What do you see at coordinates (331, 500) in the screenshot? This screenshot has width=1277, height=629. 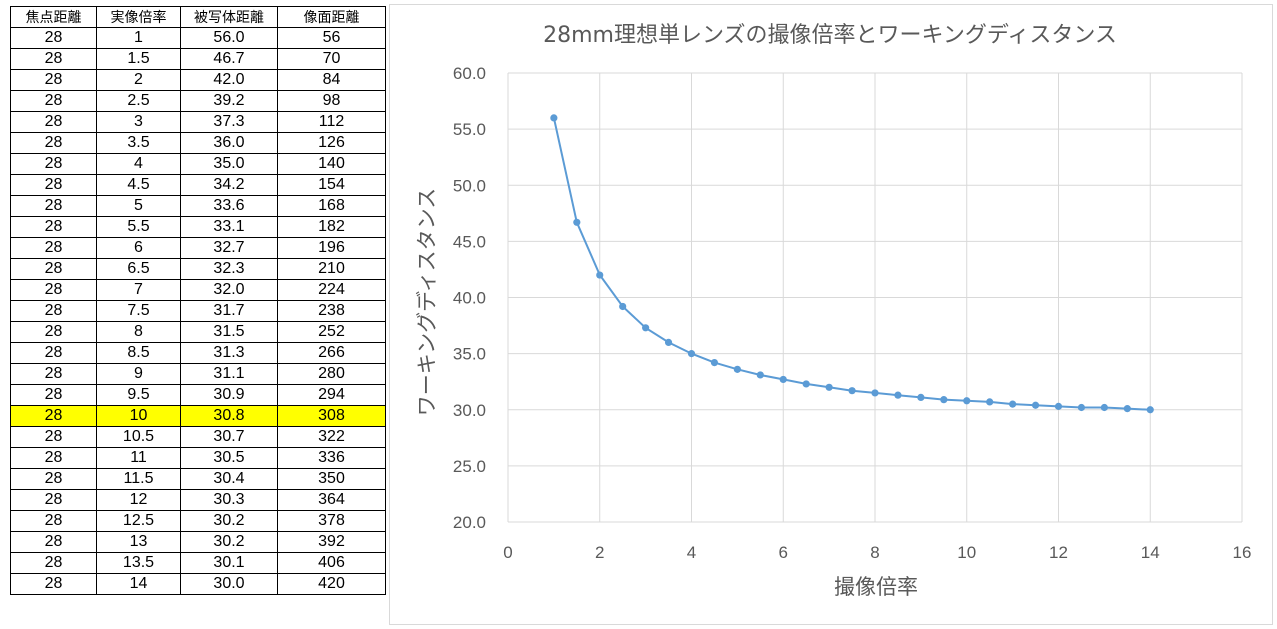 I see `cell-image-distance: 364` at bounding box center [331, 500].